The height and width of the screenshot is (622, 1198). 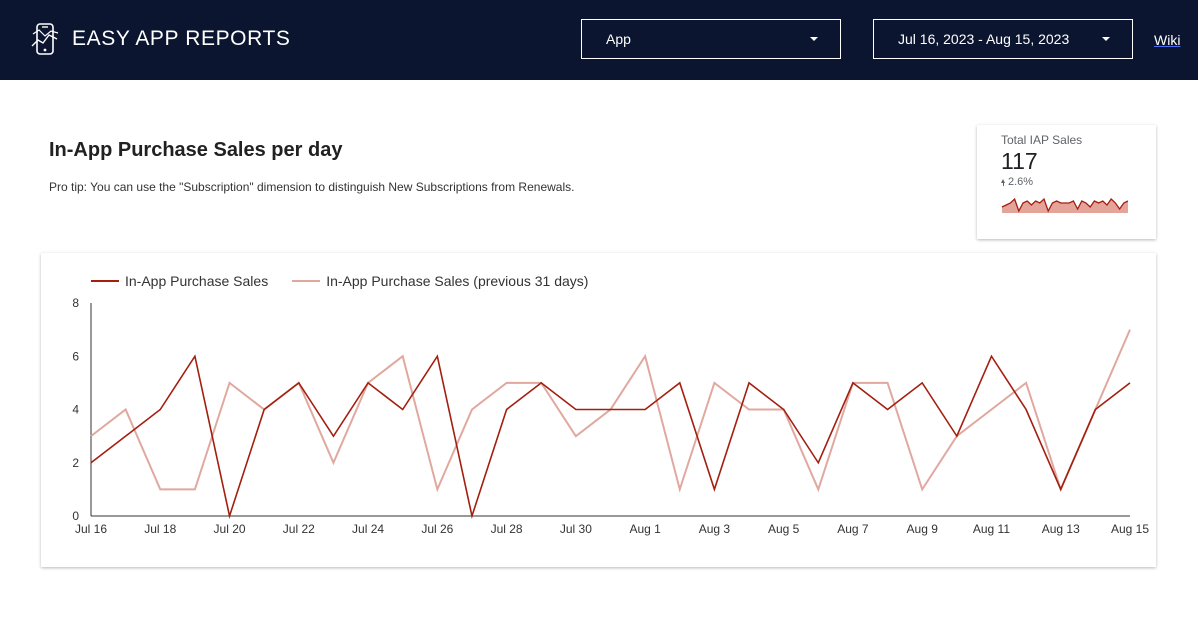 What do you see at coordinates (1130, 529) in the screenshot?
I see `x-tick-label: Aug 15` at bounding box center [1130, 529].